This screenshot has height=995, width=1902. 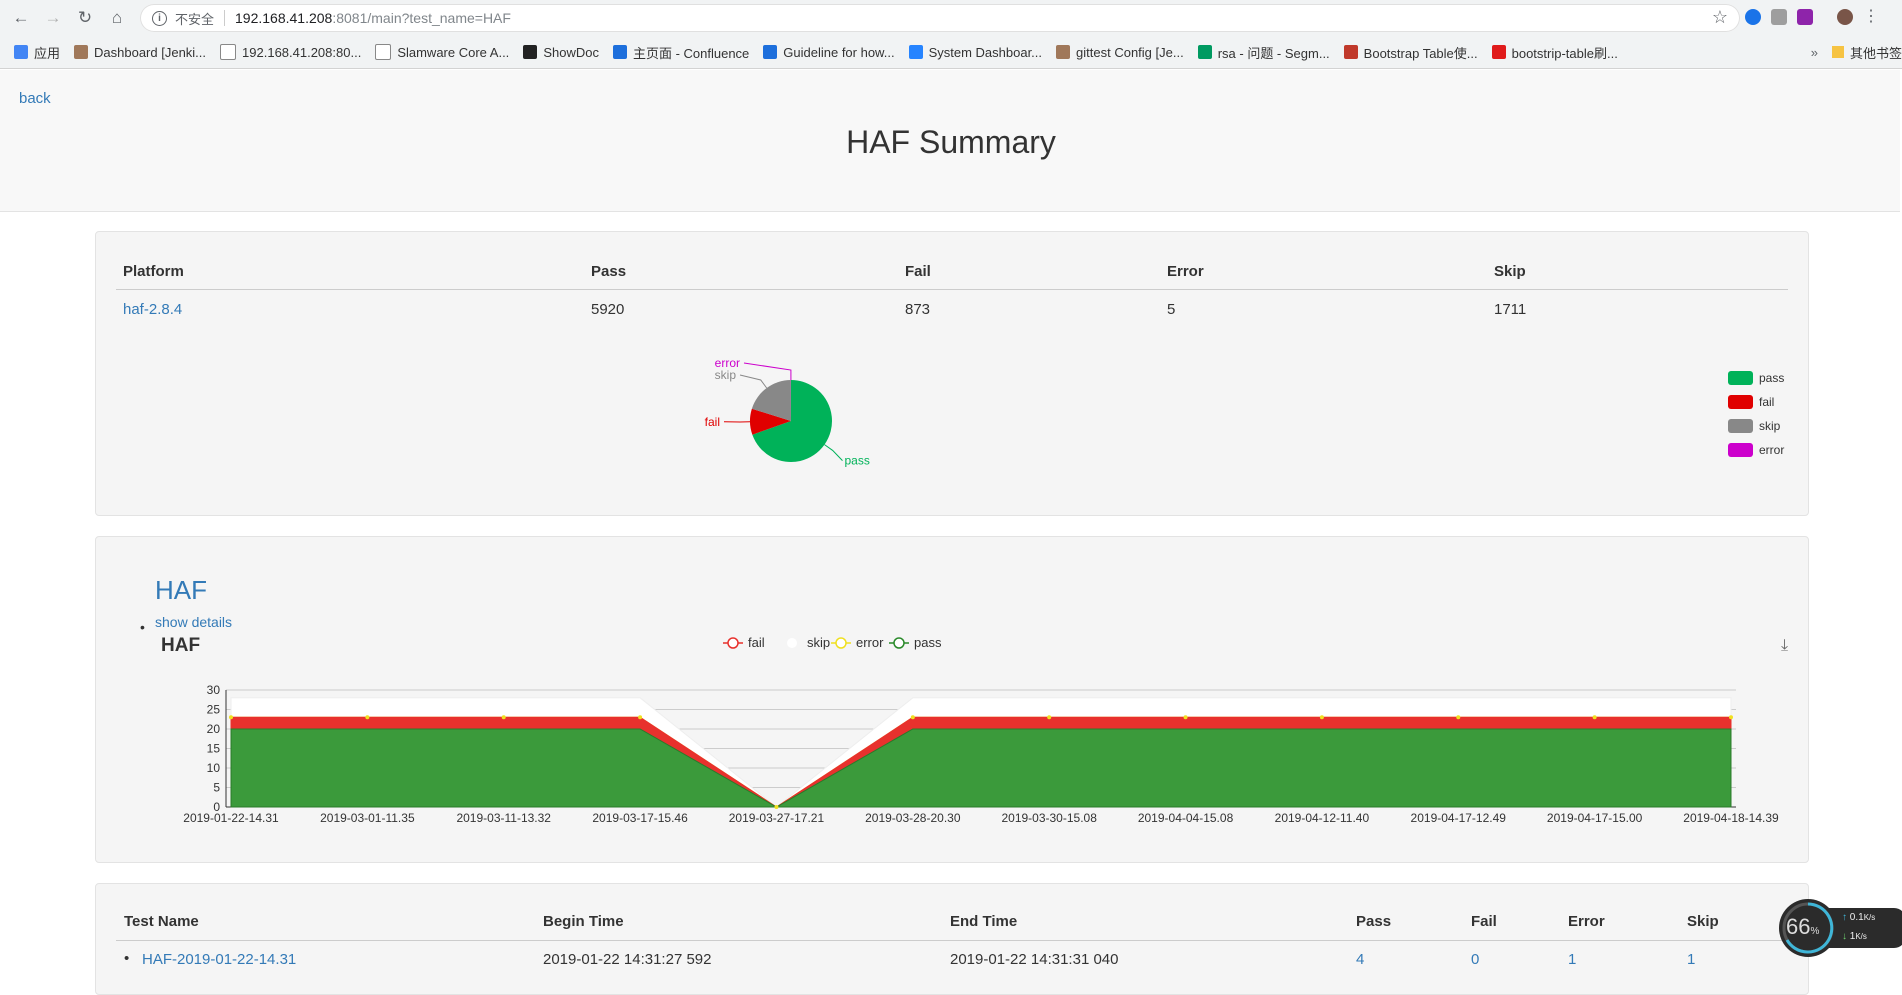 I want to click on col-test-pass: Pass, so click(x=1373, y=921).